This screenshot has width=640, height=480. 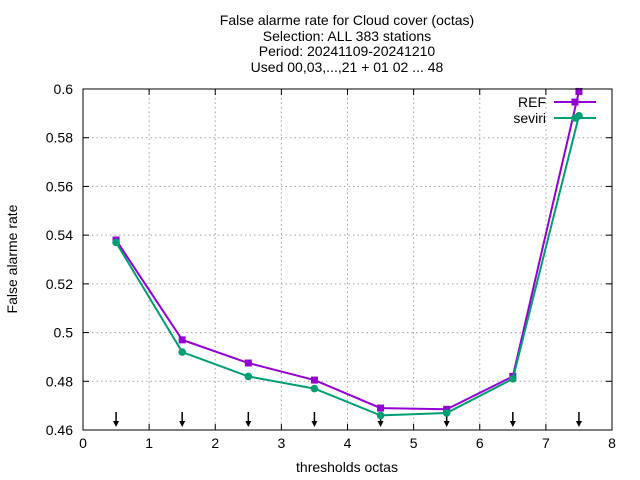 I want to click on y-tick-label-1: 0.48, so click(x=59, y=381).